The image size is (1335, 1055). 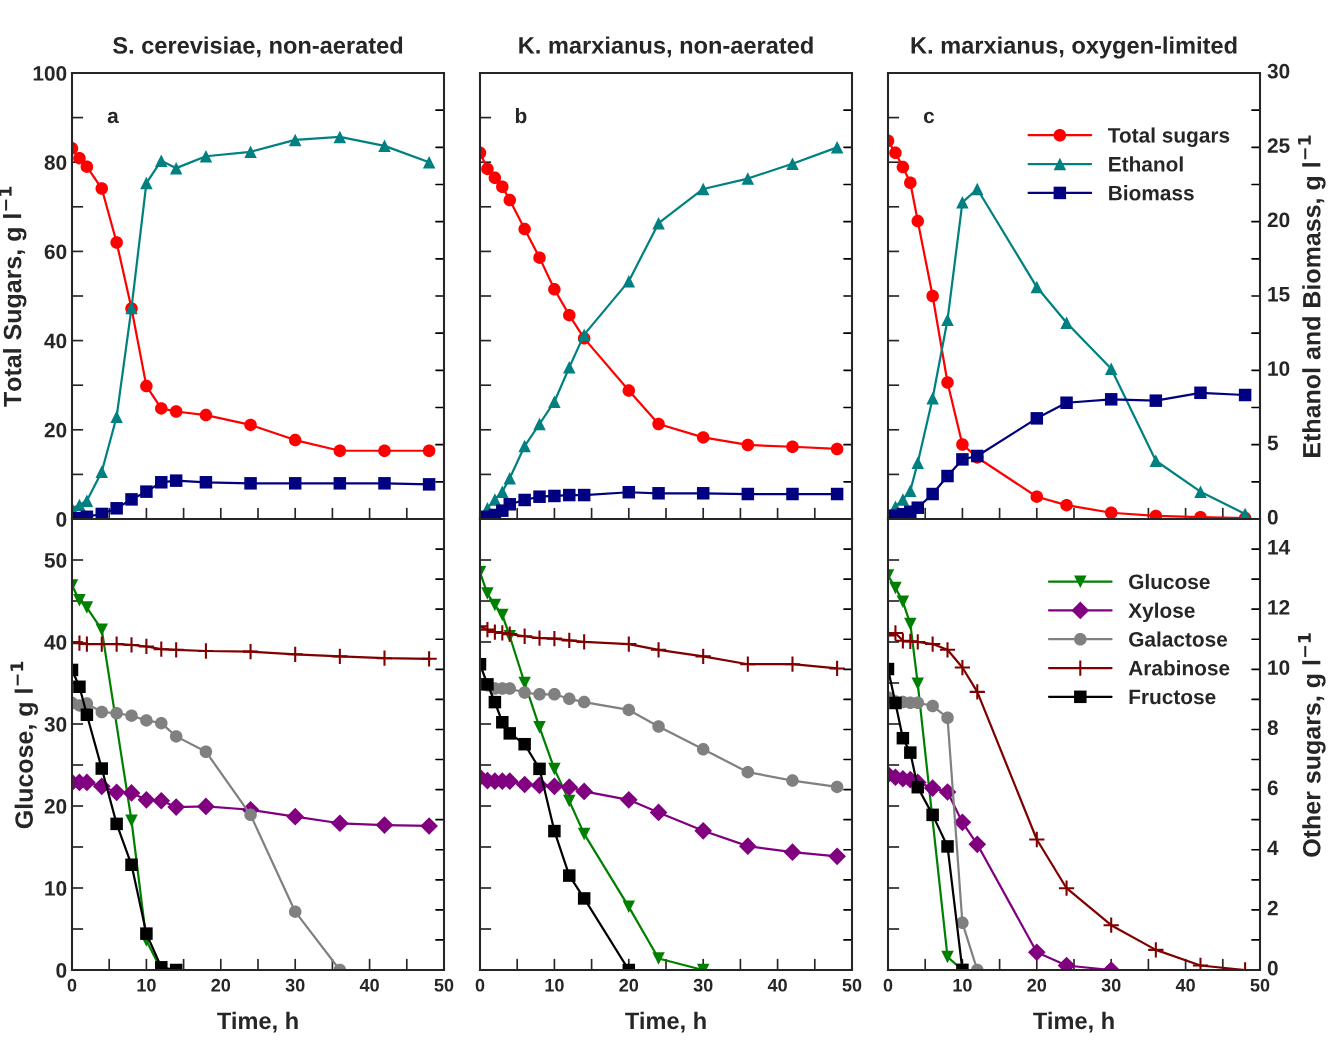 What do you see at coordinates (1172, 697) in the screenshot?
I see `legend-label: Fructose` at bounding box center [1172, 697].